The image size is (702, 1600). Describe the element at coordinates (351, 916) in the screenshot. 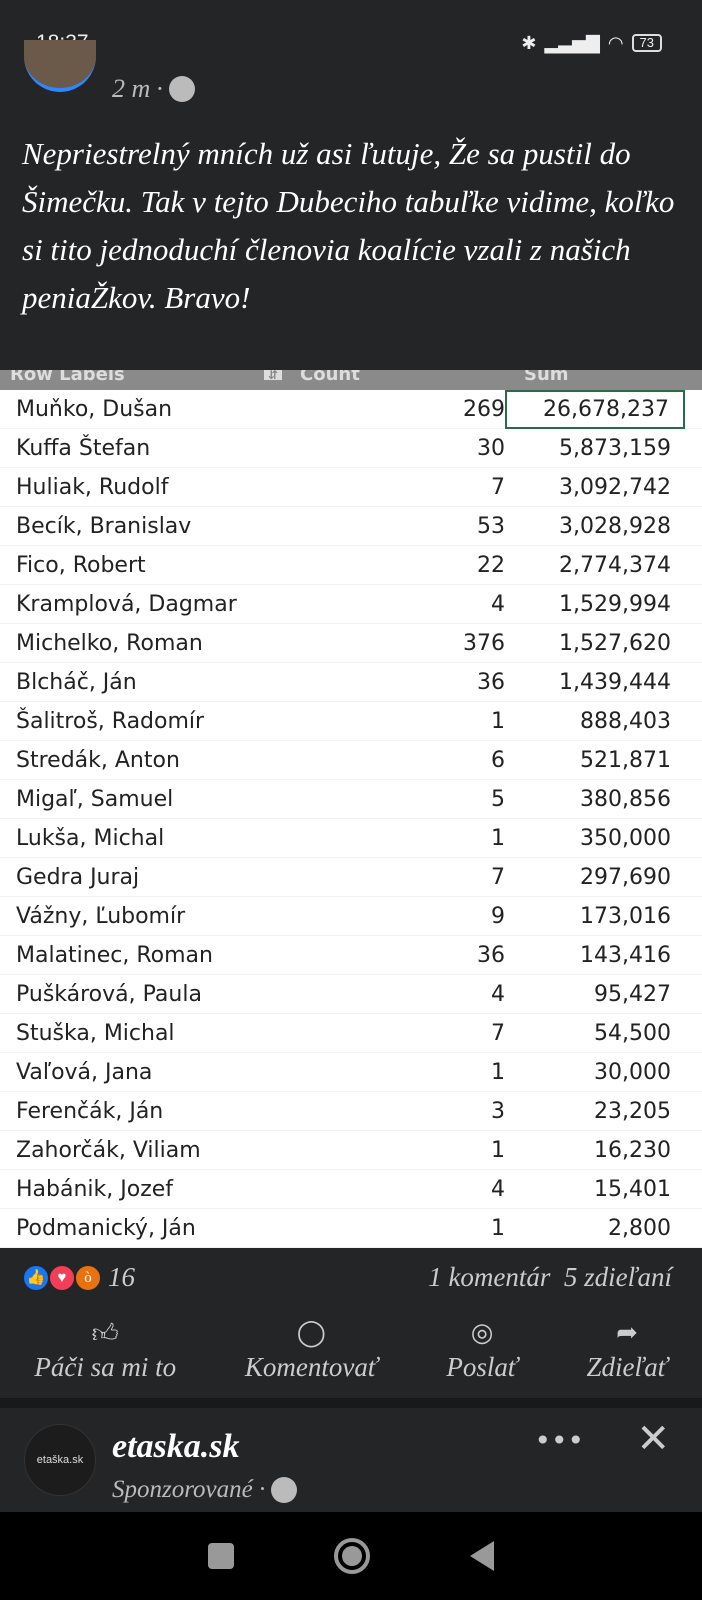

I see `table-row: Vážny, Ľubomír 9 173,016` at that location.